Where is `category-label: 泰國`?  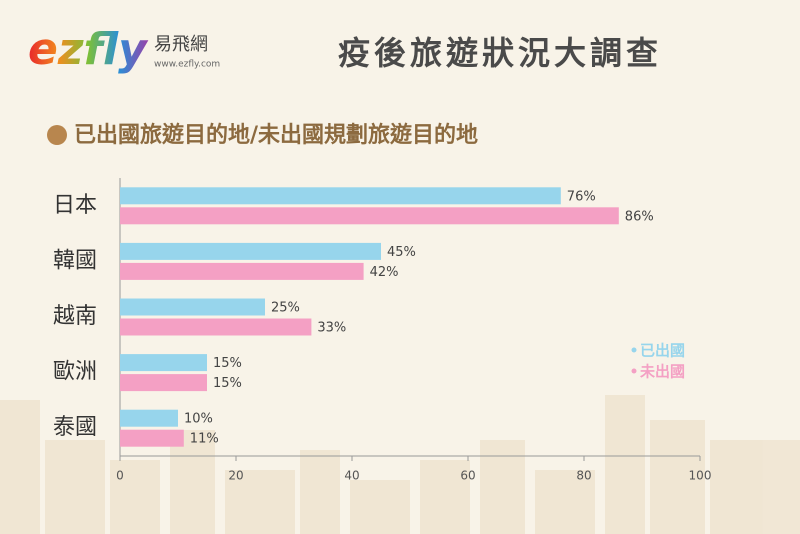
category-label: 泰國 is located at coordinates (75, 427).